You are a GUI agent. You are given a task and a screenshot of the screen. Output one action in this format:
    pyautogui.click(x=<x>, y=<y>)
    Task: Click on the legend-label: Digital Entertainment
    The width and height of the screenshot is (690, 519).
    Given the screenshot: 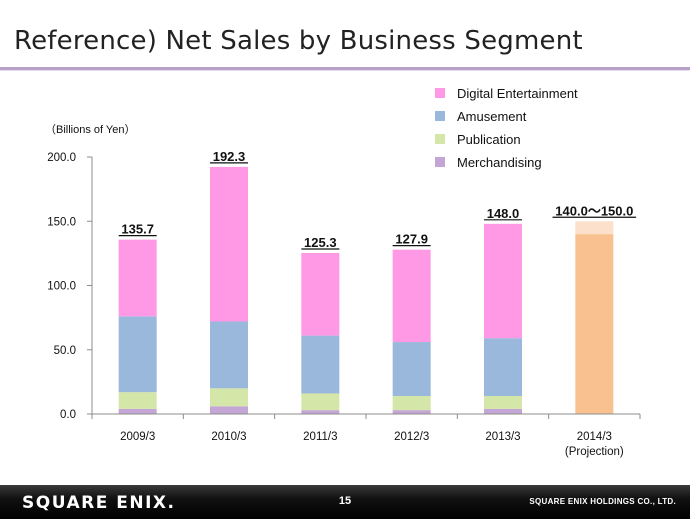 What is the action you would take?
    pyautogui.click(x=517, y=93)
    